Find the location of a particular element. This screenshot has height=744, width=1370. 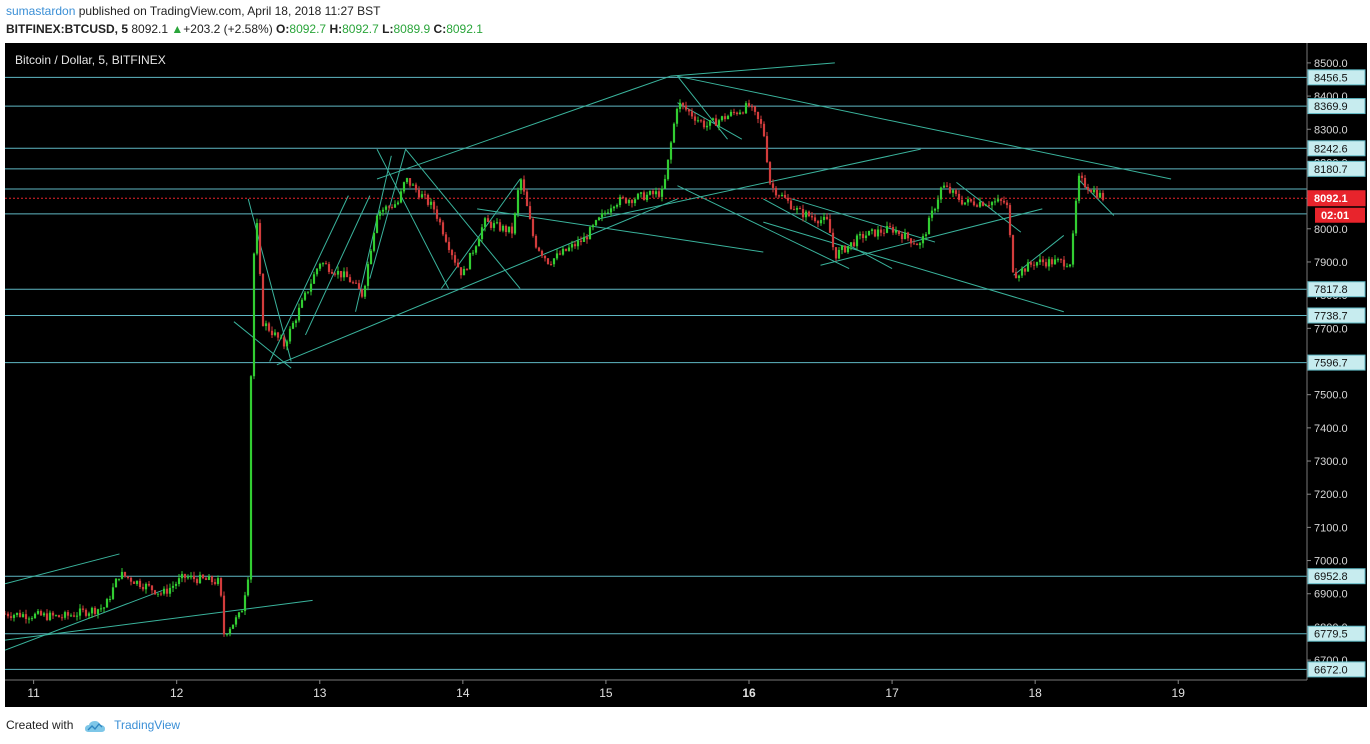

x-tick-label: 13 is located at coordinates (320, 693).